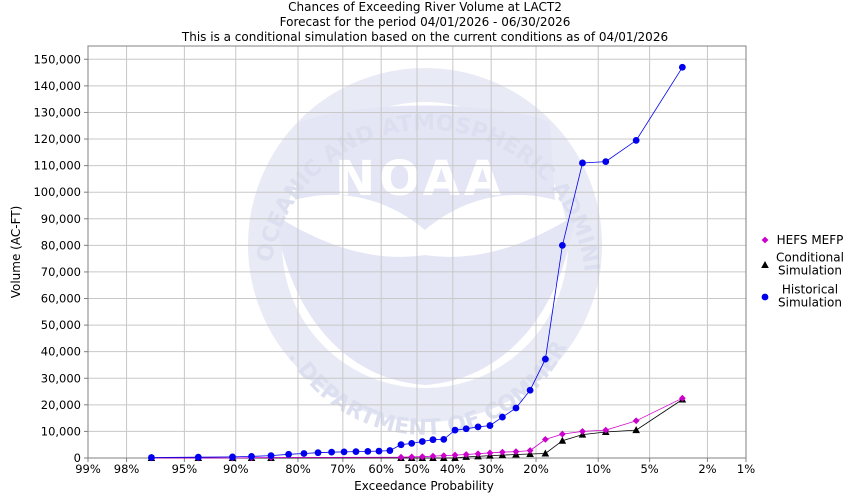 This screenshot has width=850, height=500. Describe the element at coordinates (298, 469) in the screenshot. I see `x-tick-label: 80%` at that location.